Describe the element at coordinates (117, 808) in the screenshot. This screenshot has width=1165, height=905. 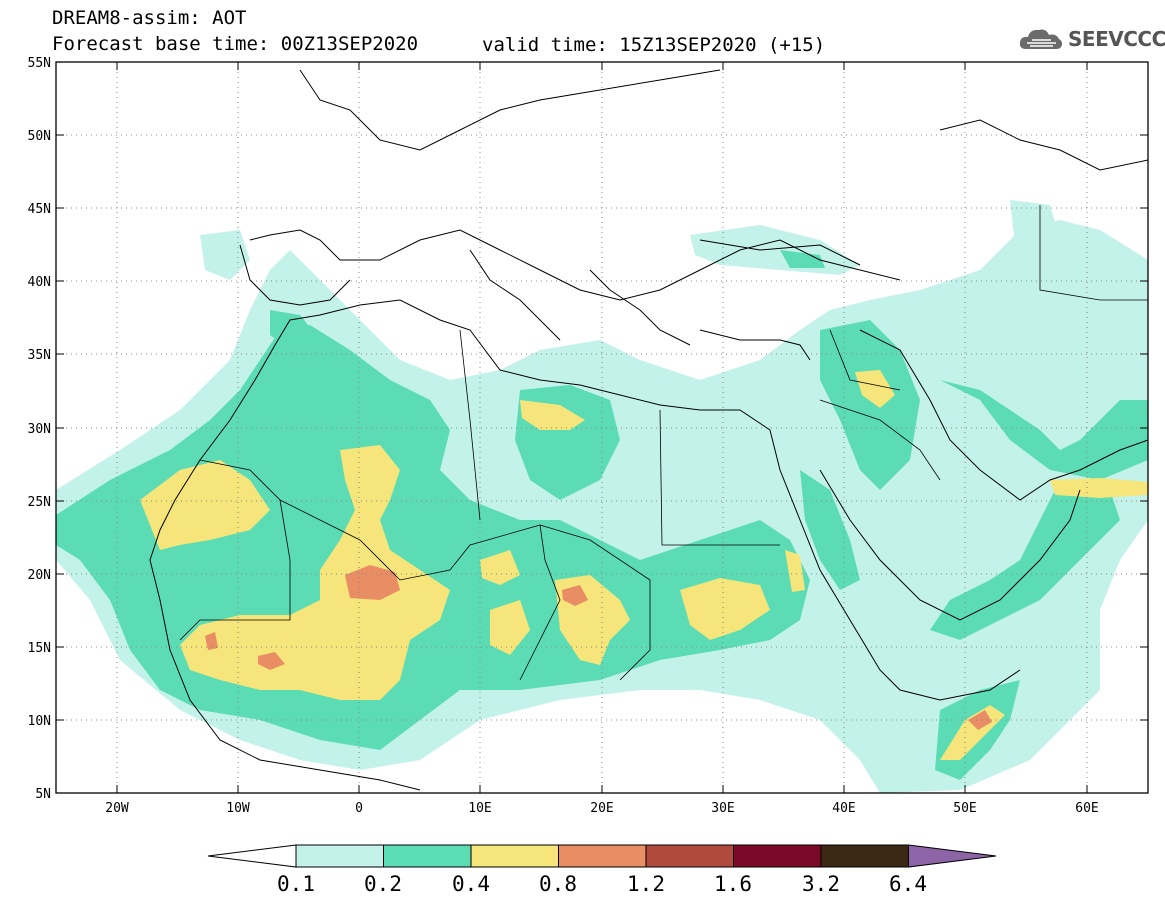
I see `lon-label-20w: 20W` at that location.